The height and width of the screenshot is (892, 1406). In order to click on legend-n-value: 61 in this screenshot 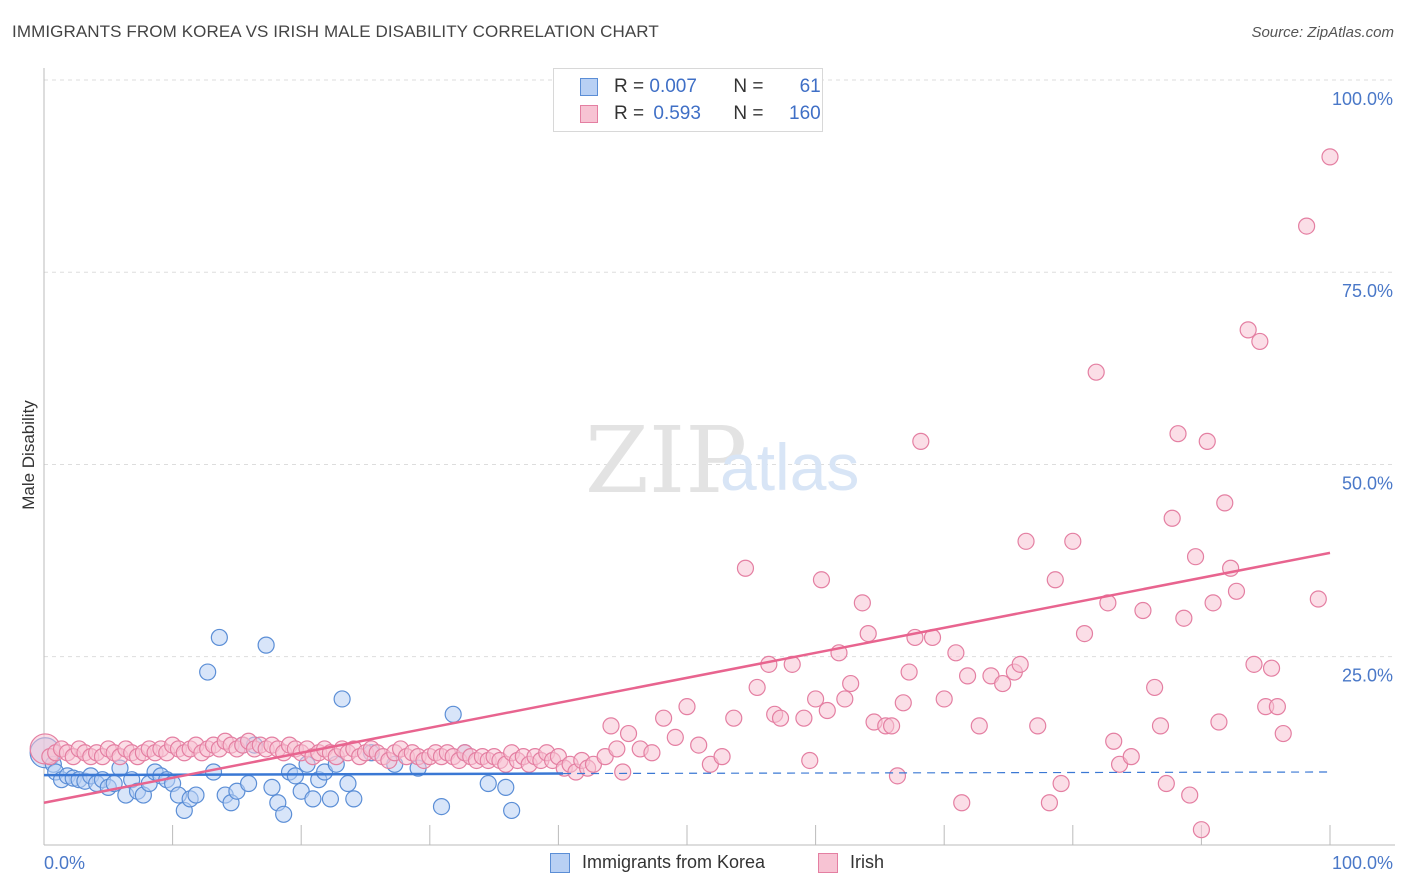, I will do `click(810, 86)`.